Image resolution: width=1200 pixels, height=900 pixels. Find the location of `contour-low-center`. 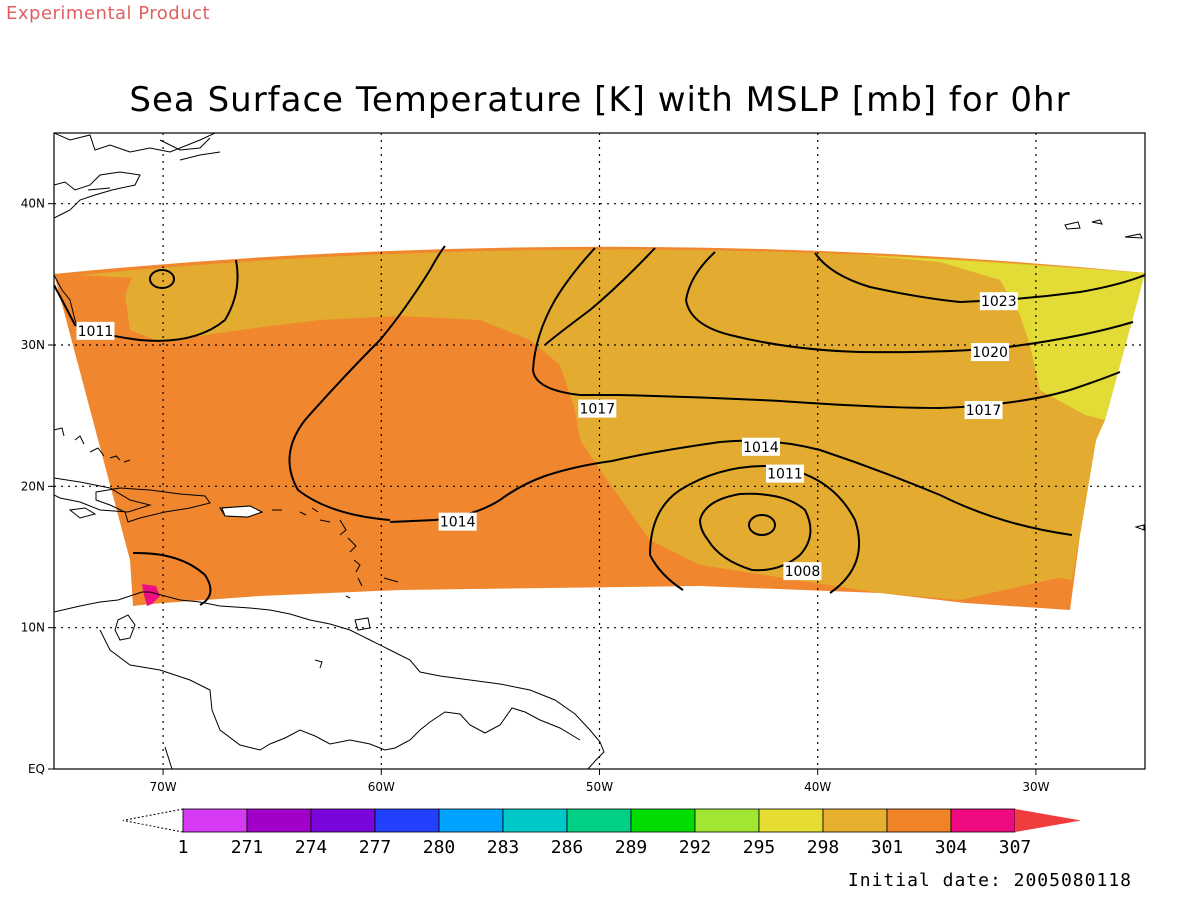

contour-low-center is located at coordinates (762, 525).